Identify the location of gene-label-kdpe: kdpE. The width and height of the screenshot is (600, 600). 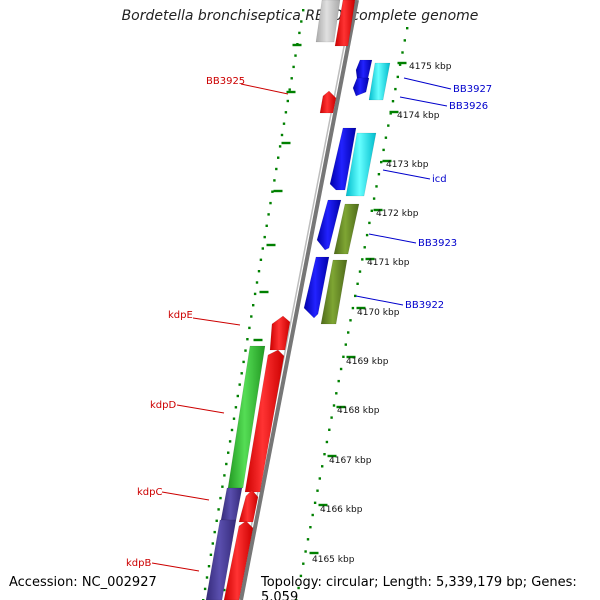
(180, 315).